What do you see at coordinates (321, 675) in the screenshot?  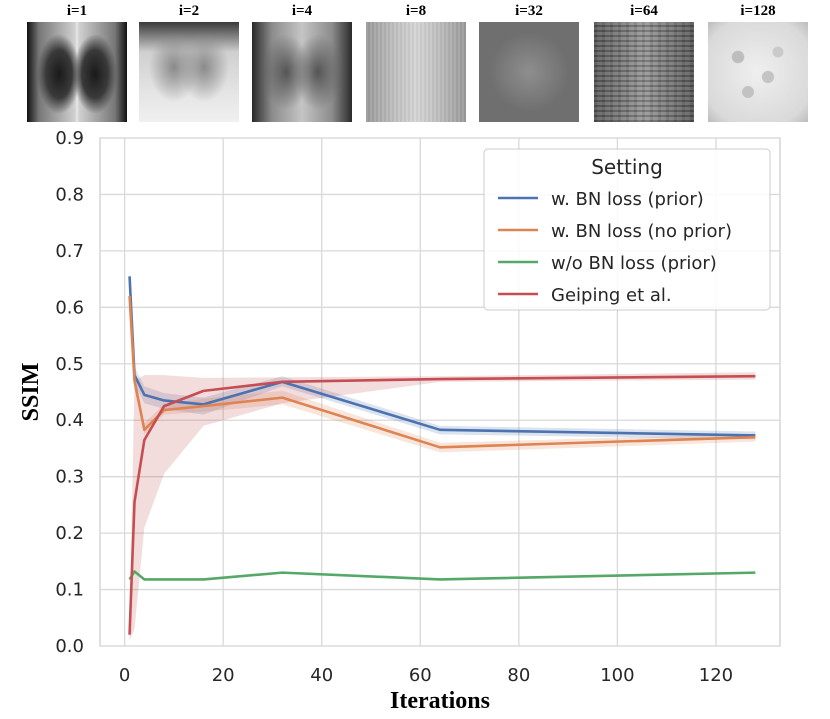 I see `x-tick-label: 40` at bounding box center [321, 675].